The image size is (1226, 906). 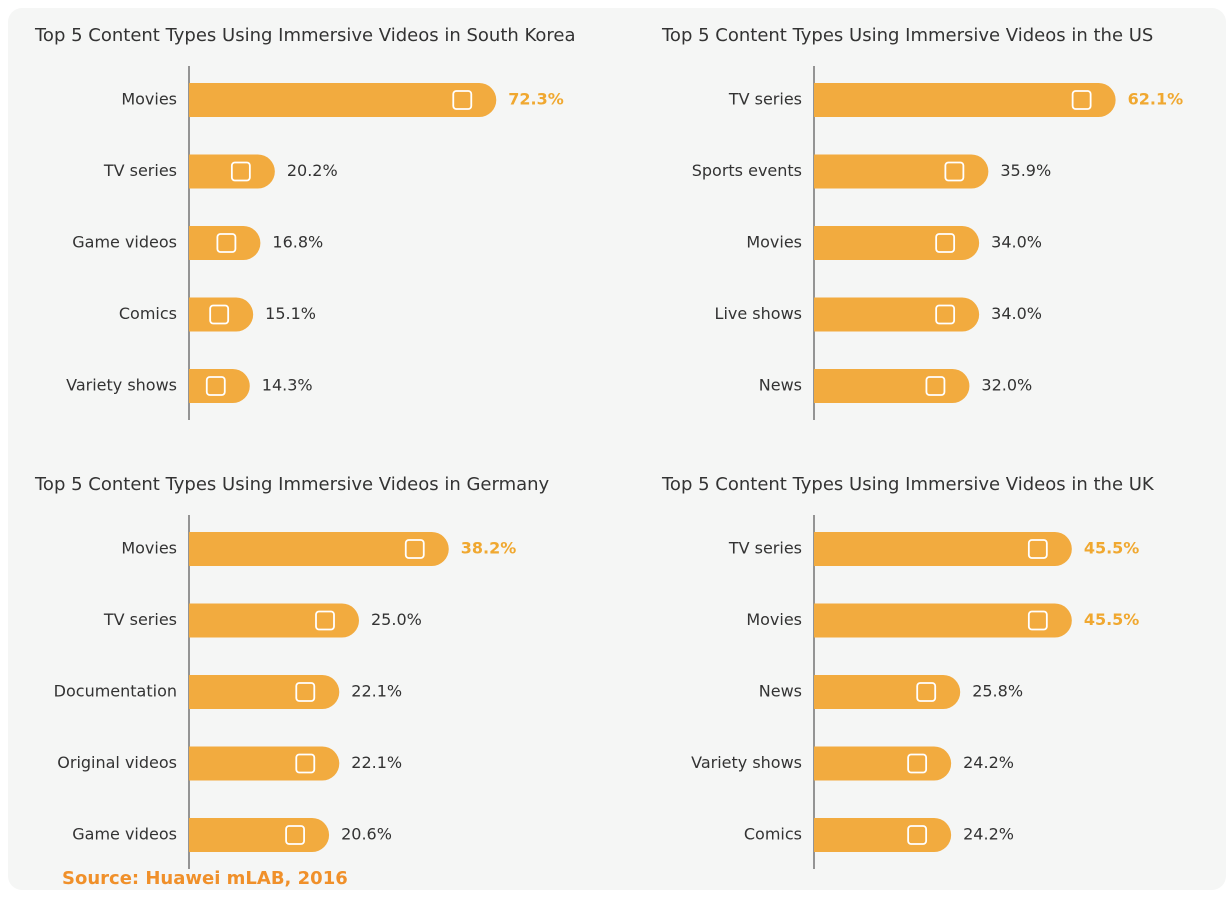 I want to click on value-label: 14.3%, so click(x=287, y=385).